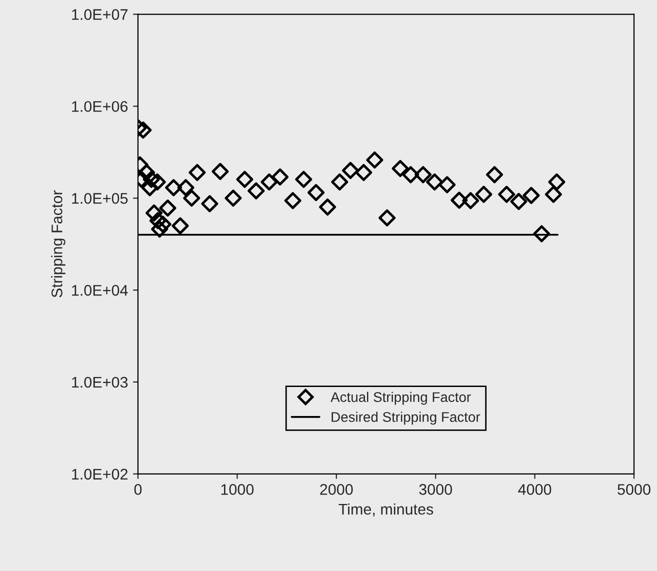 The width and height of the screenshot is (657, 571). Describe the element at coordinates (406, 418) in the screenshot. I see `legend-label: Desired Stripping Factor` at that location.